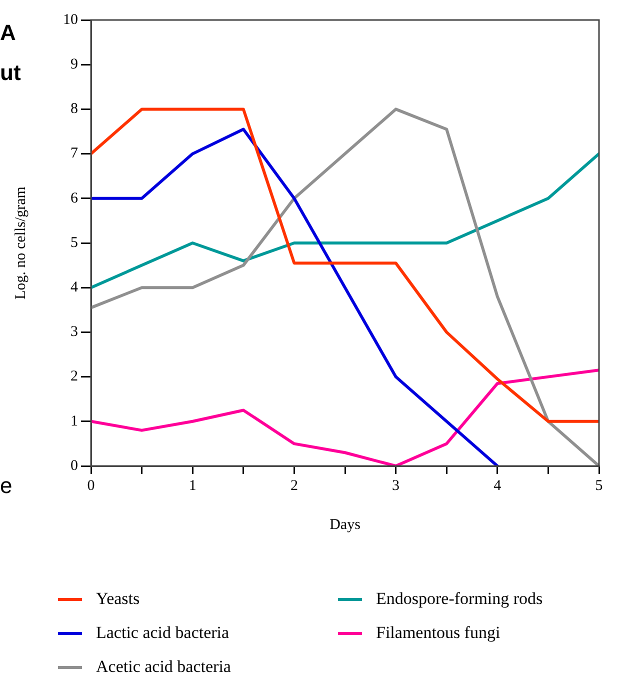 The image size is (637, 692). Describe the element at coordinates (6, 486) in the screenshot. I see `text: e` at that location.